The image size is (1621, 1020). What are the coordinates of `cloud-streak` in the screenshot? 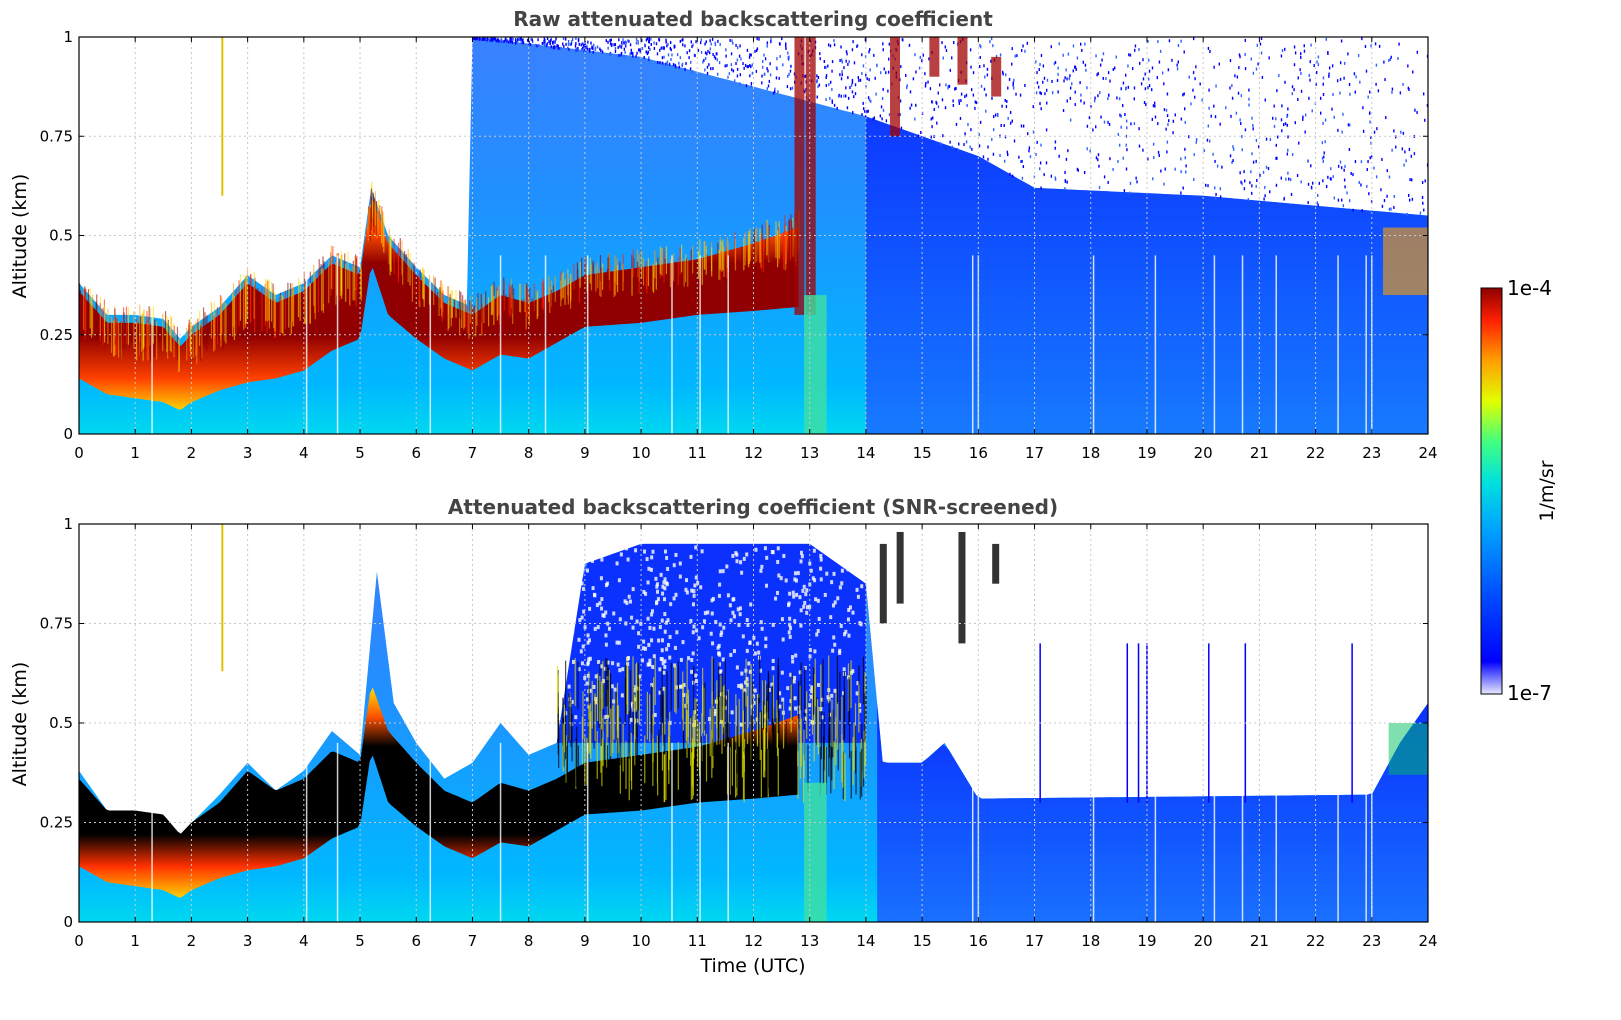 It's located at (996, 76).